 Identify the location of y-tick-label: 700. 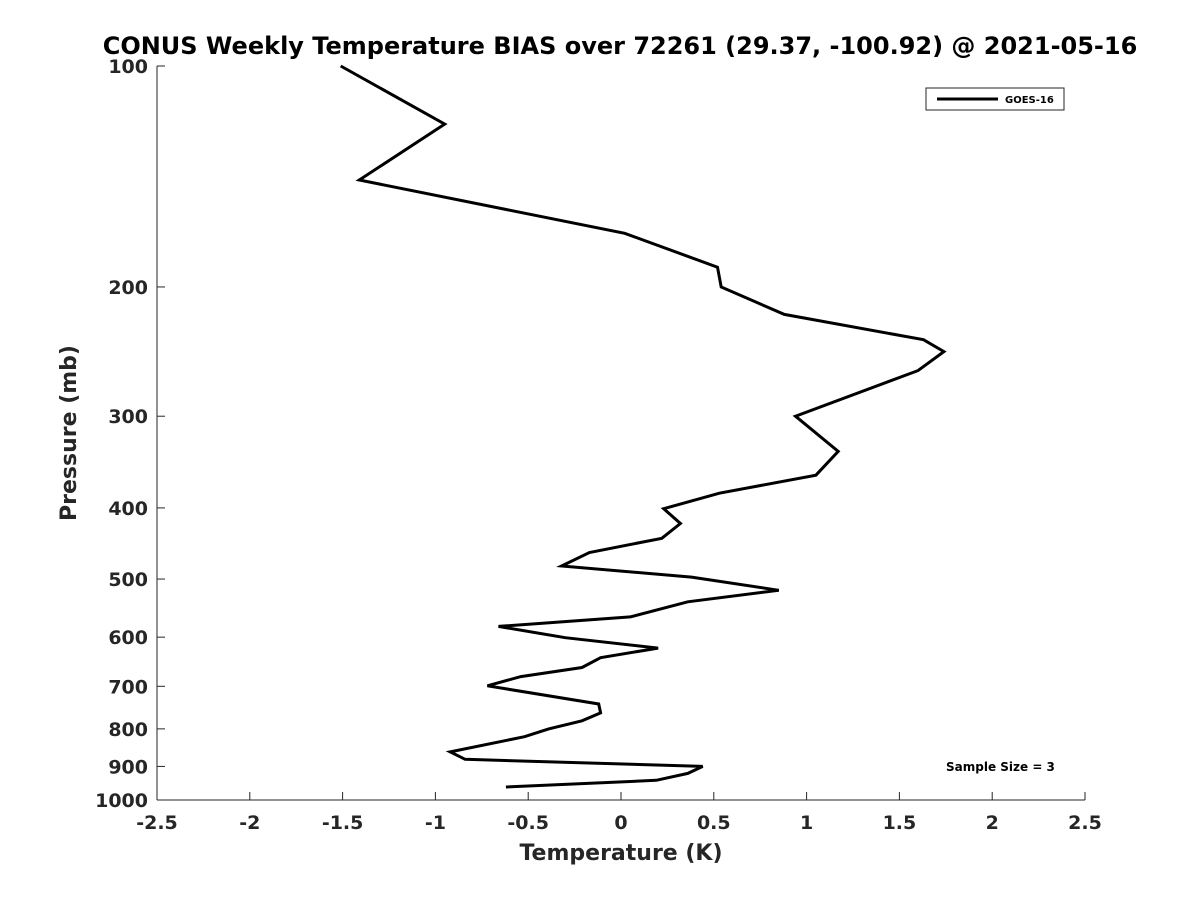
(128, 687).